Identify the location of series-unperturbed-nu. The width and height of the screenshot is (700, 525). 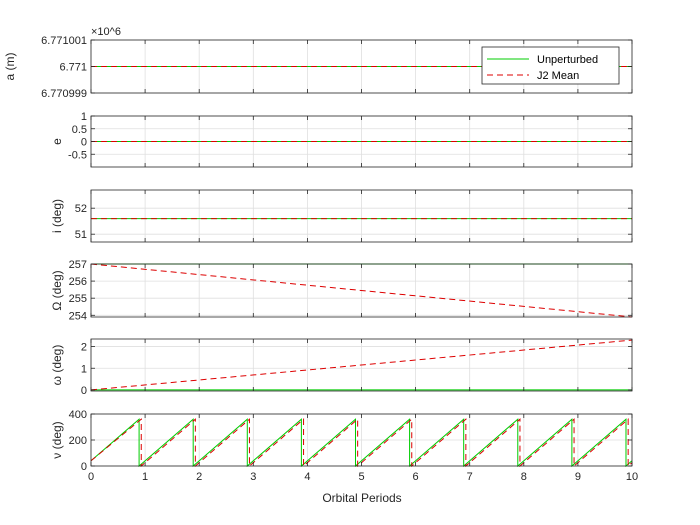
(361, 443).